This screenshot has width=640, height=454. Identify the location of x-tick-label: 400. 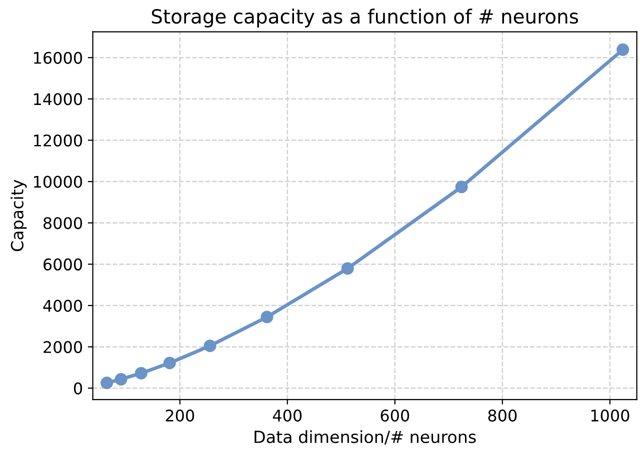
(287, 416).